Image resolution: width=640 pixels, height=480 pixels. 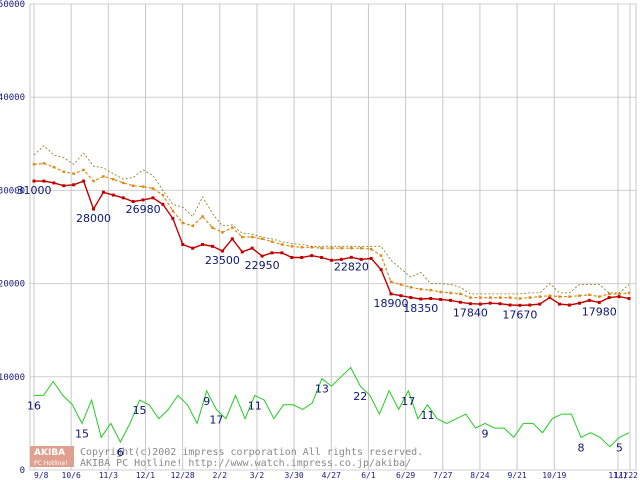 What do you see at coordinates (145, 475) in the screenshot?
I see `x-tick-label: 12/1` at bounding box center [145, 475].